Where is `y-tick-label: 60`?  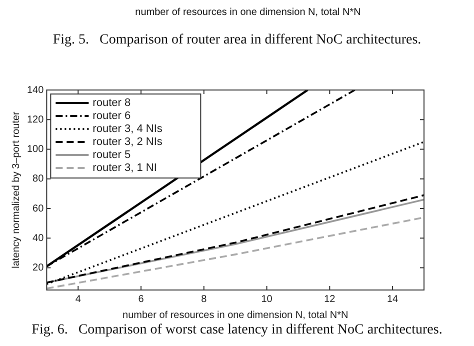
y-tick-label: 60 is located at coordinates (38, 208).